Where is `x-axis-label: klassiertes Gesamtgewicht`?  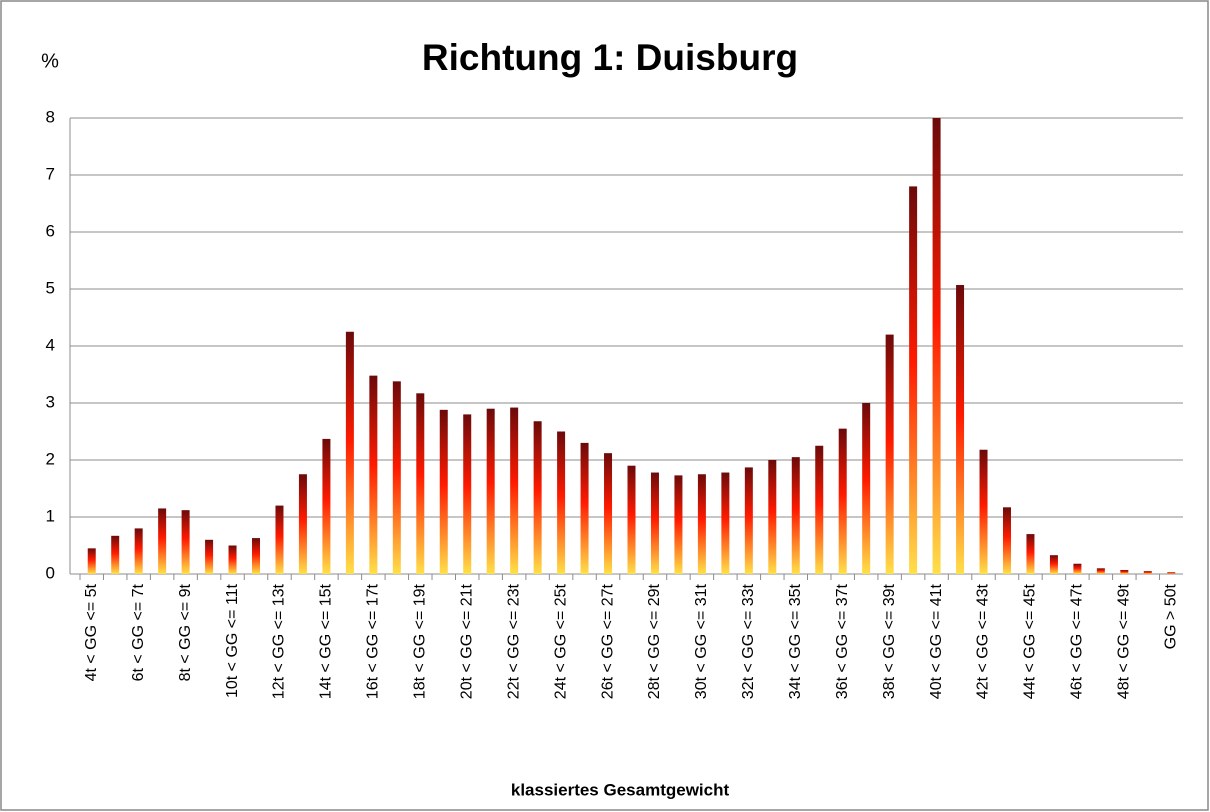
x-axis-label: klassiertes Gesamtgewicht is located at coordinates (620, 789).